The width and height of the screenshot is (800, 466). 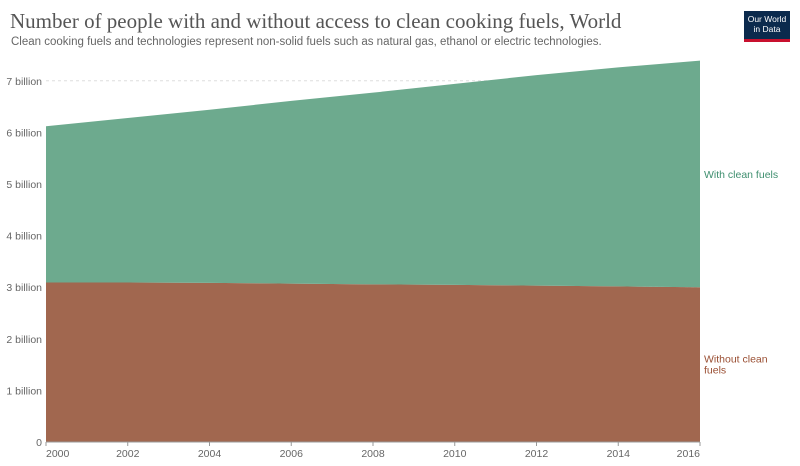 What do you see at coordinates (767, 29) in the screenshot?
I see `logo-line-2: in Data` at bounding box center [767, 29].